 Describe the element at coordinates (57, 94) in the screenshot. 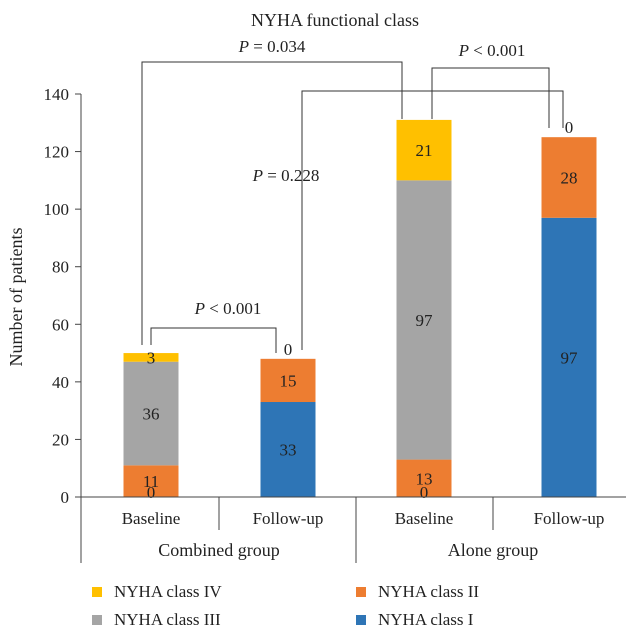

I see `y-tick-label: 140` at that location.